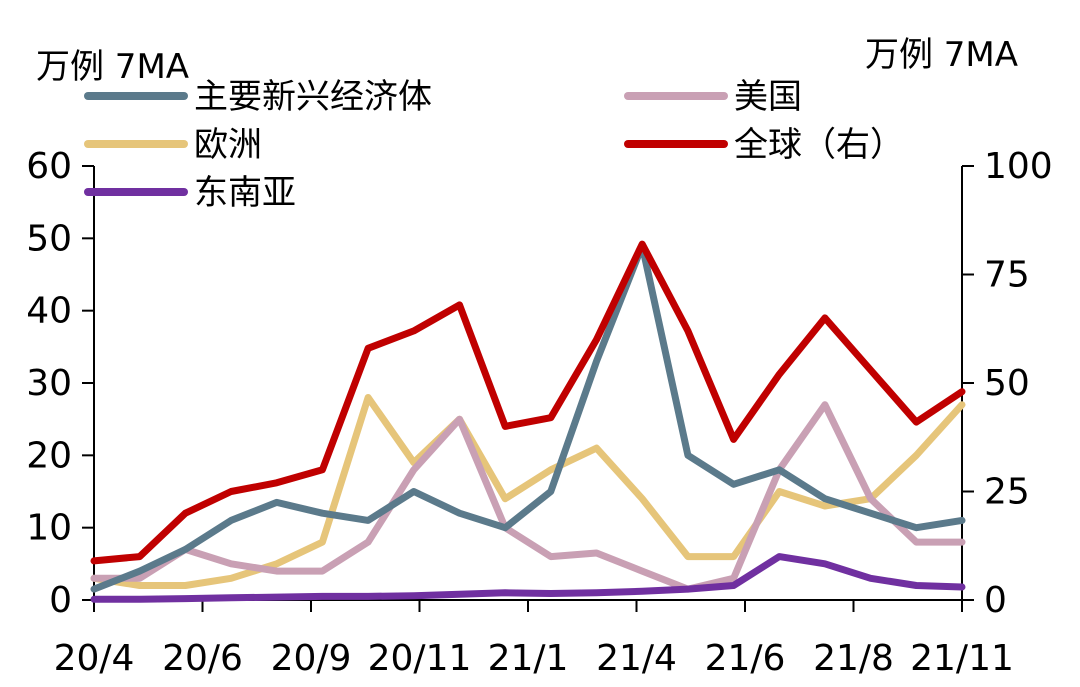 The image size is (1080, 687). What do you see at coordinates (173, 145) in the screenshot?
I see `legend-entry-2: 欧洲` at bounding box center [173, 145].